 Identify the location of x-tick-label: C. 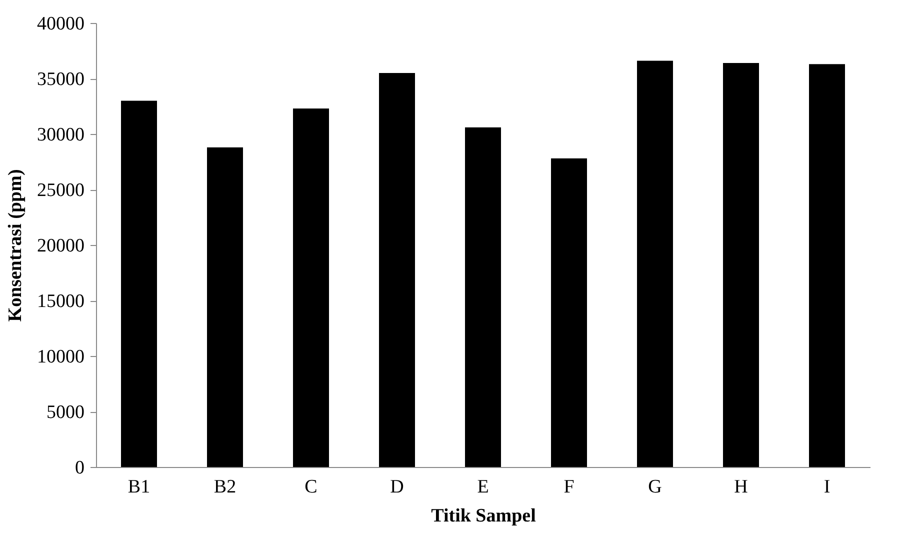
(311, 487).